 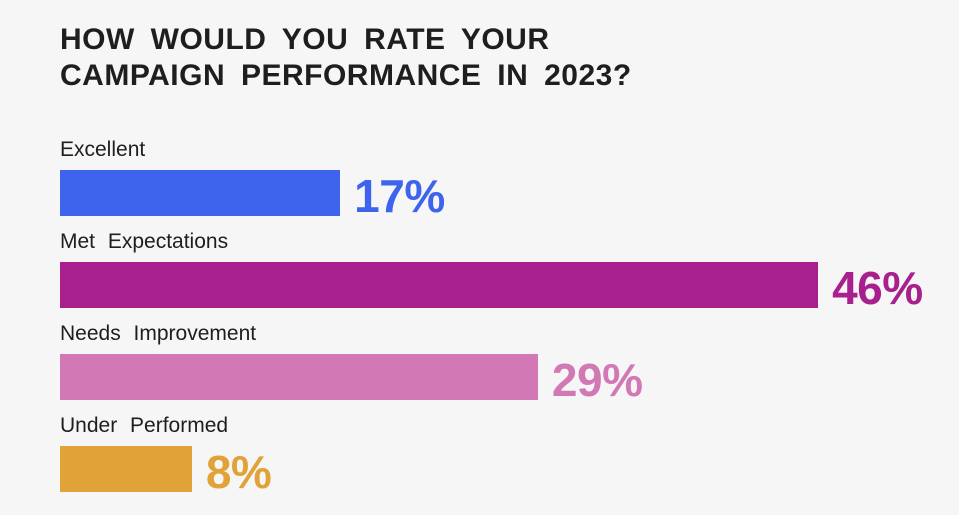 What do you see at coordinates (103, 149) in the screenshot?
I see `category-label-excellent: Excellent` at bounding box center [103, 149].